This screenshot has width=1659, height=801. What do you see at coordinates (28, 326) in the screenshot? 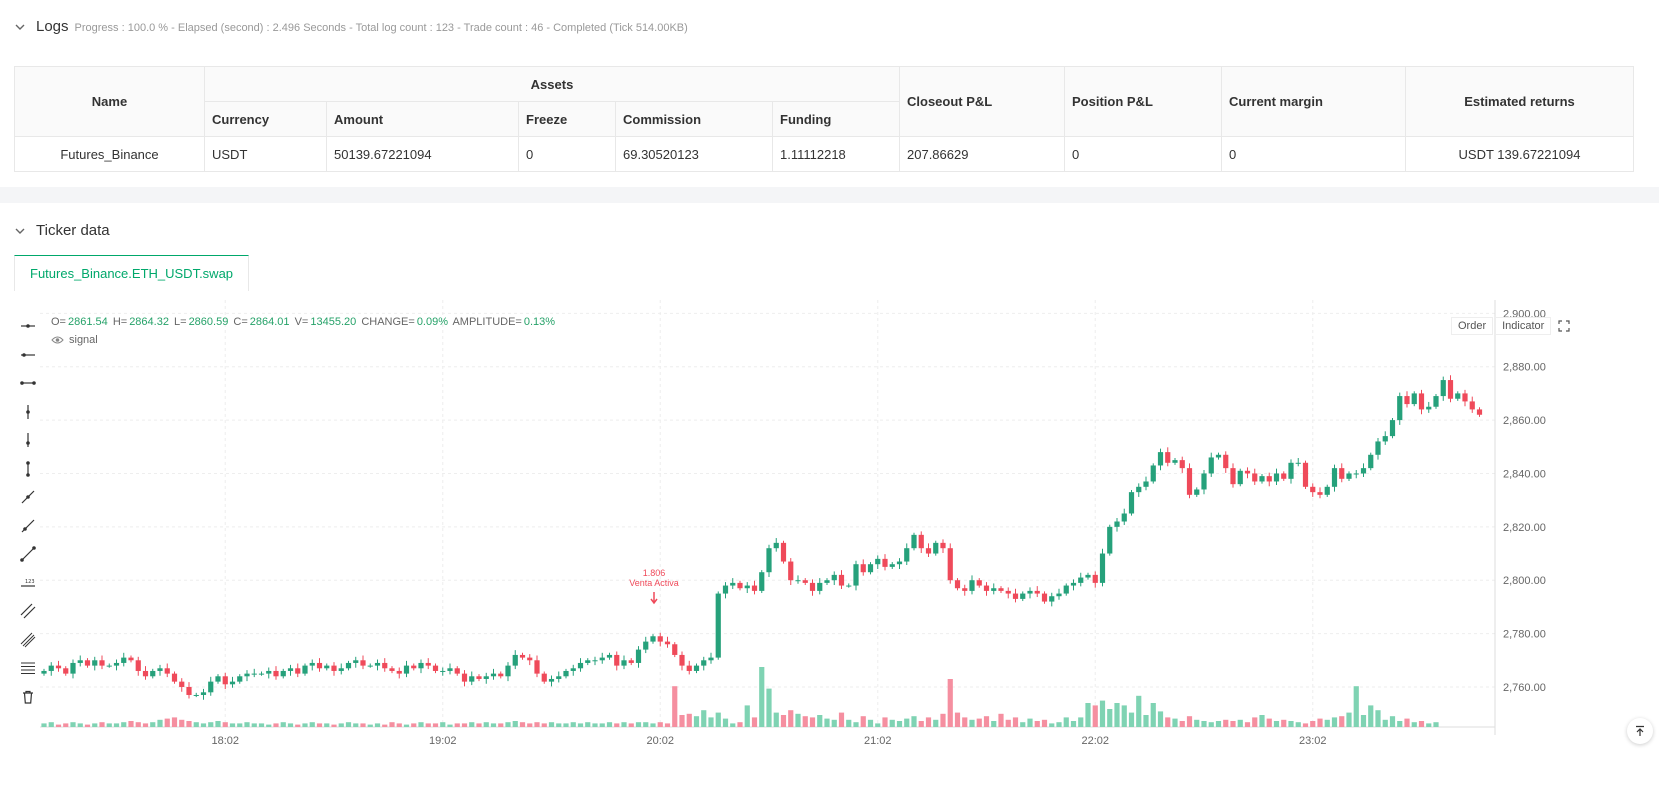
I see `horizontal-ray-tool-icon` at bounding box center [28, 326].